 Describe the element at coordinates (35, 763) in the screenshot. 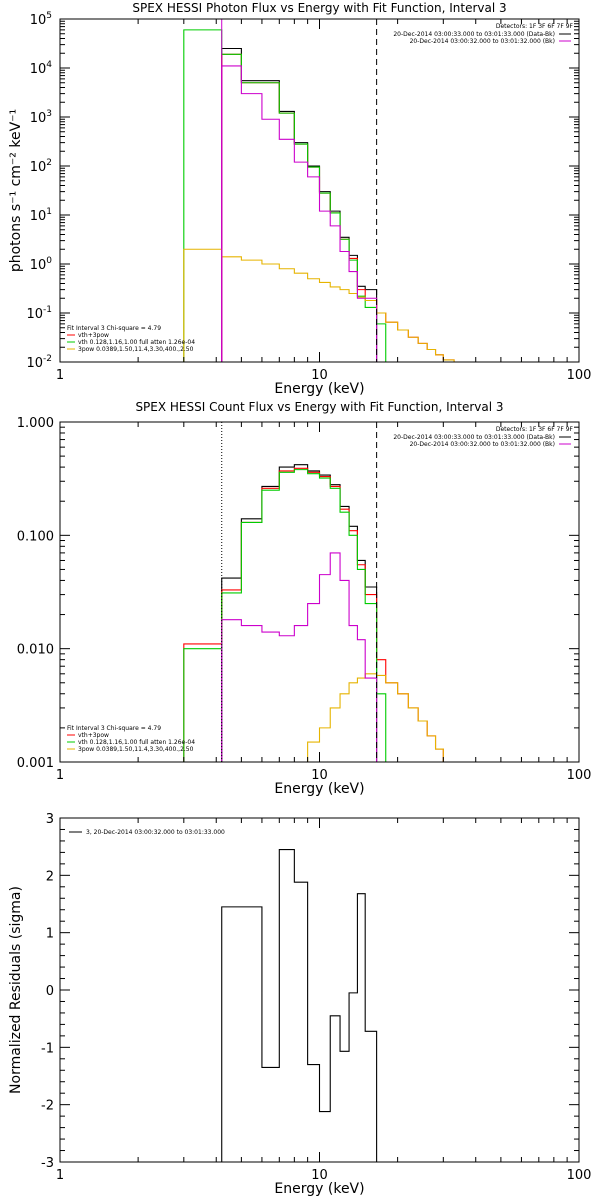

I see `y-tick-label: 0.001` at that location.